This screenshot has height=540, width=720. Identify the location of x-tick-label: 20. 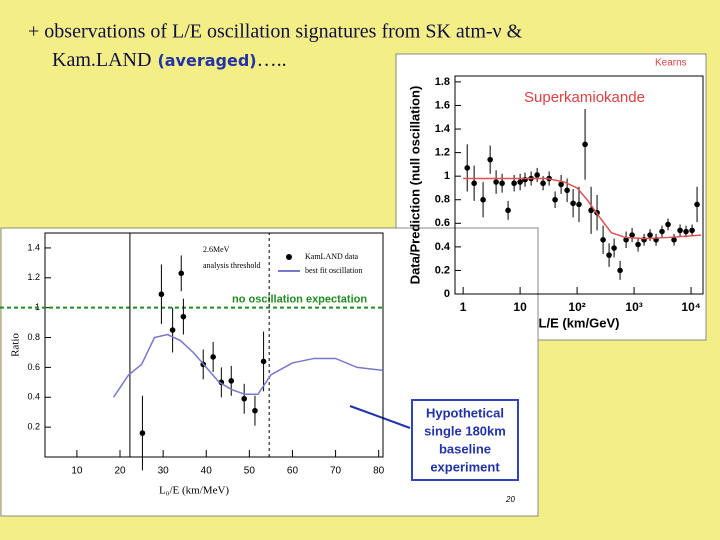
(120, 471).